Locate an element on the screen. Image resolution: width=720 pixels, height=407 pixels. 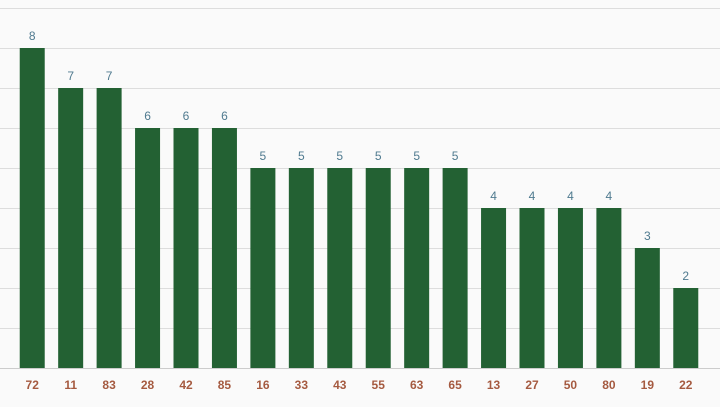
value-label-80: 4 is located at coordinates (609, 196).